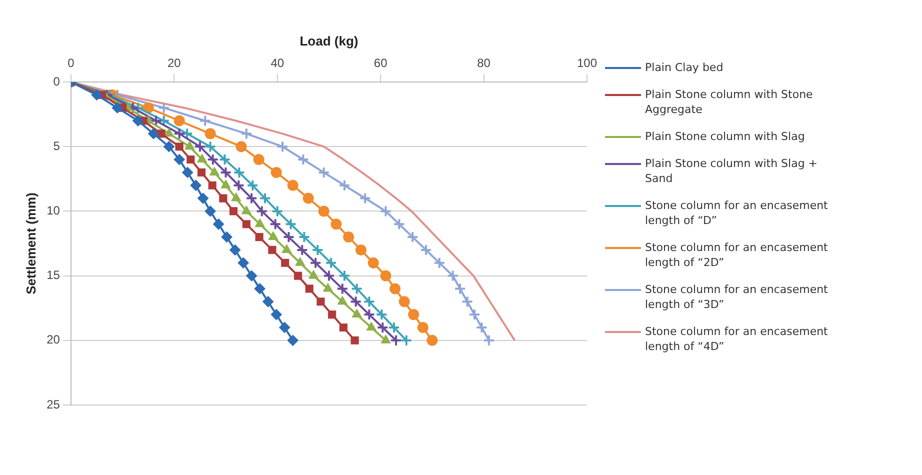  I want to click on y-tick-label: 25, so click(53, 404).